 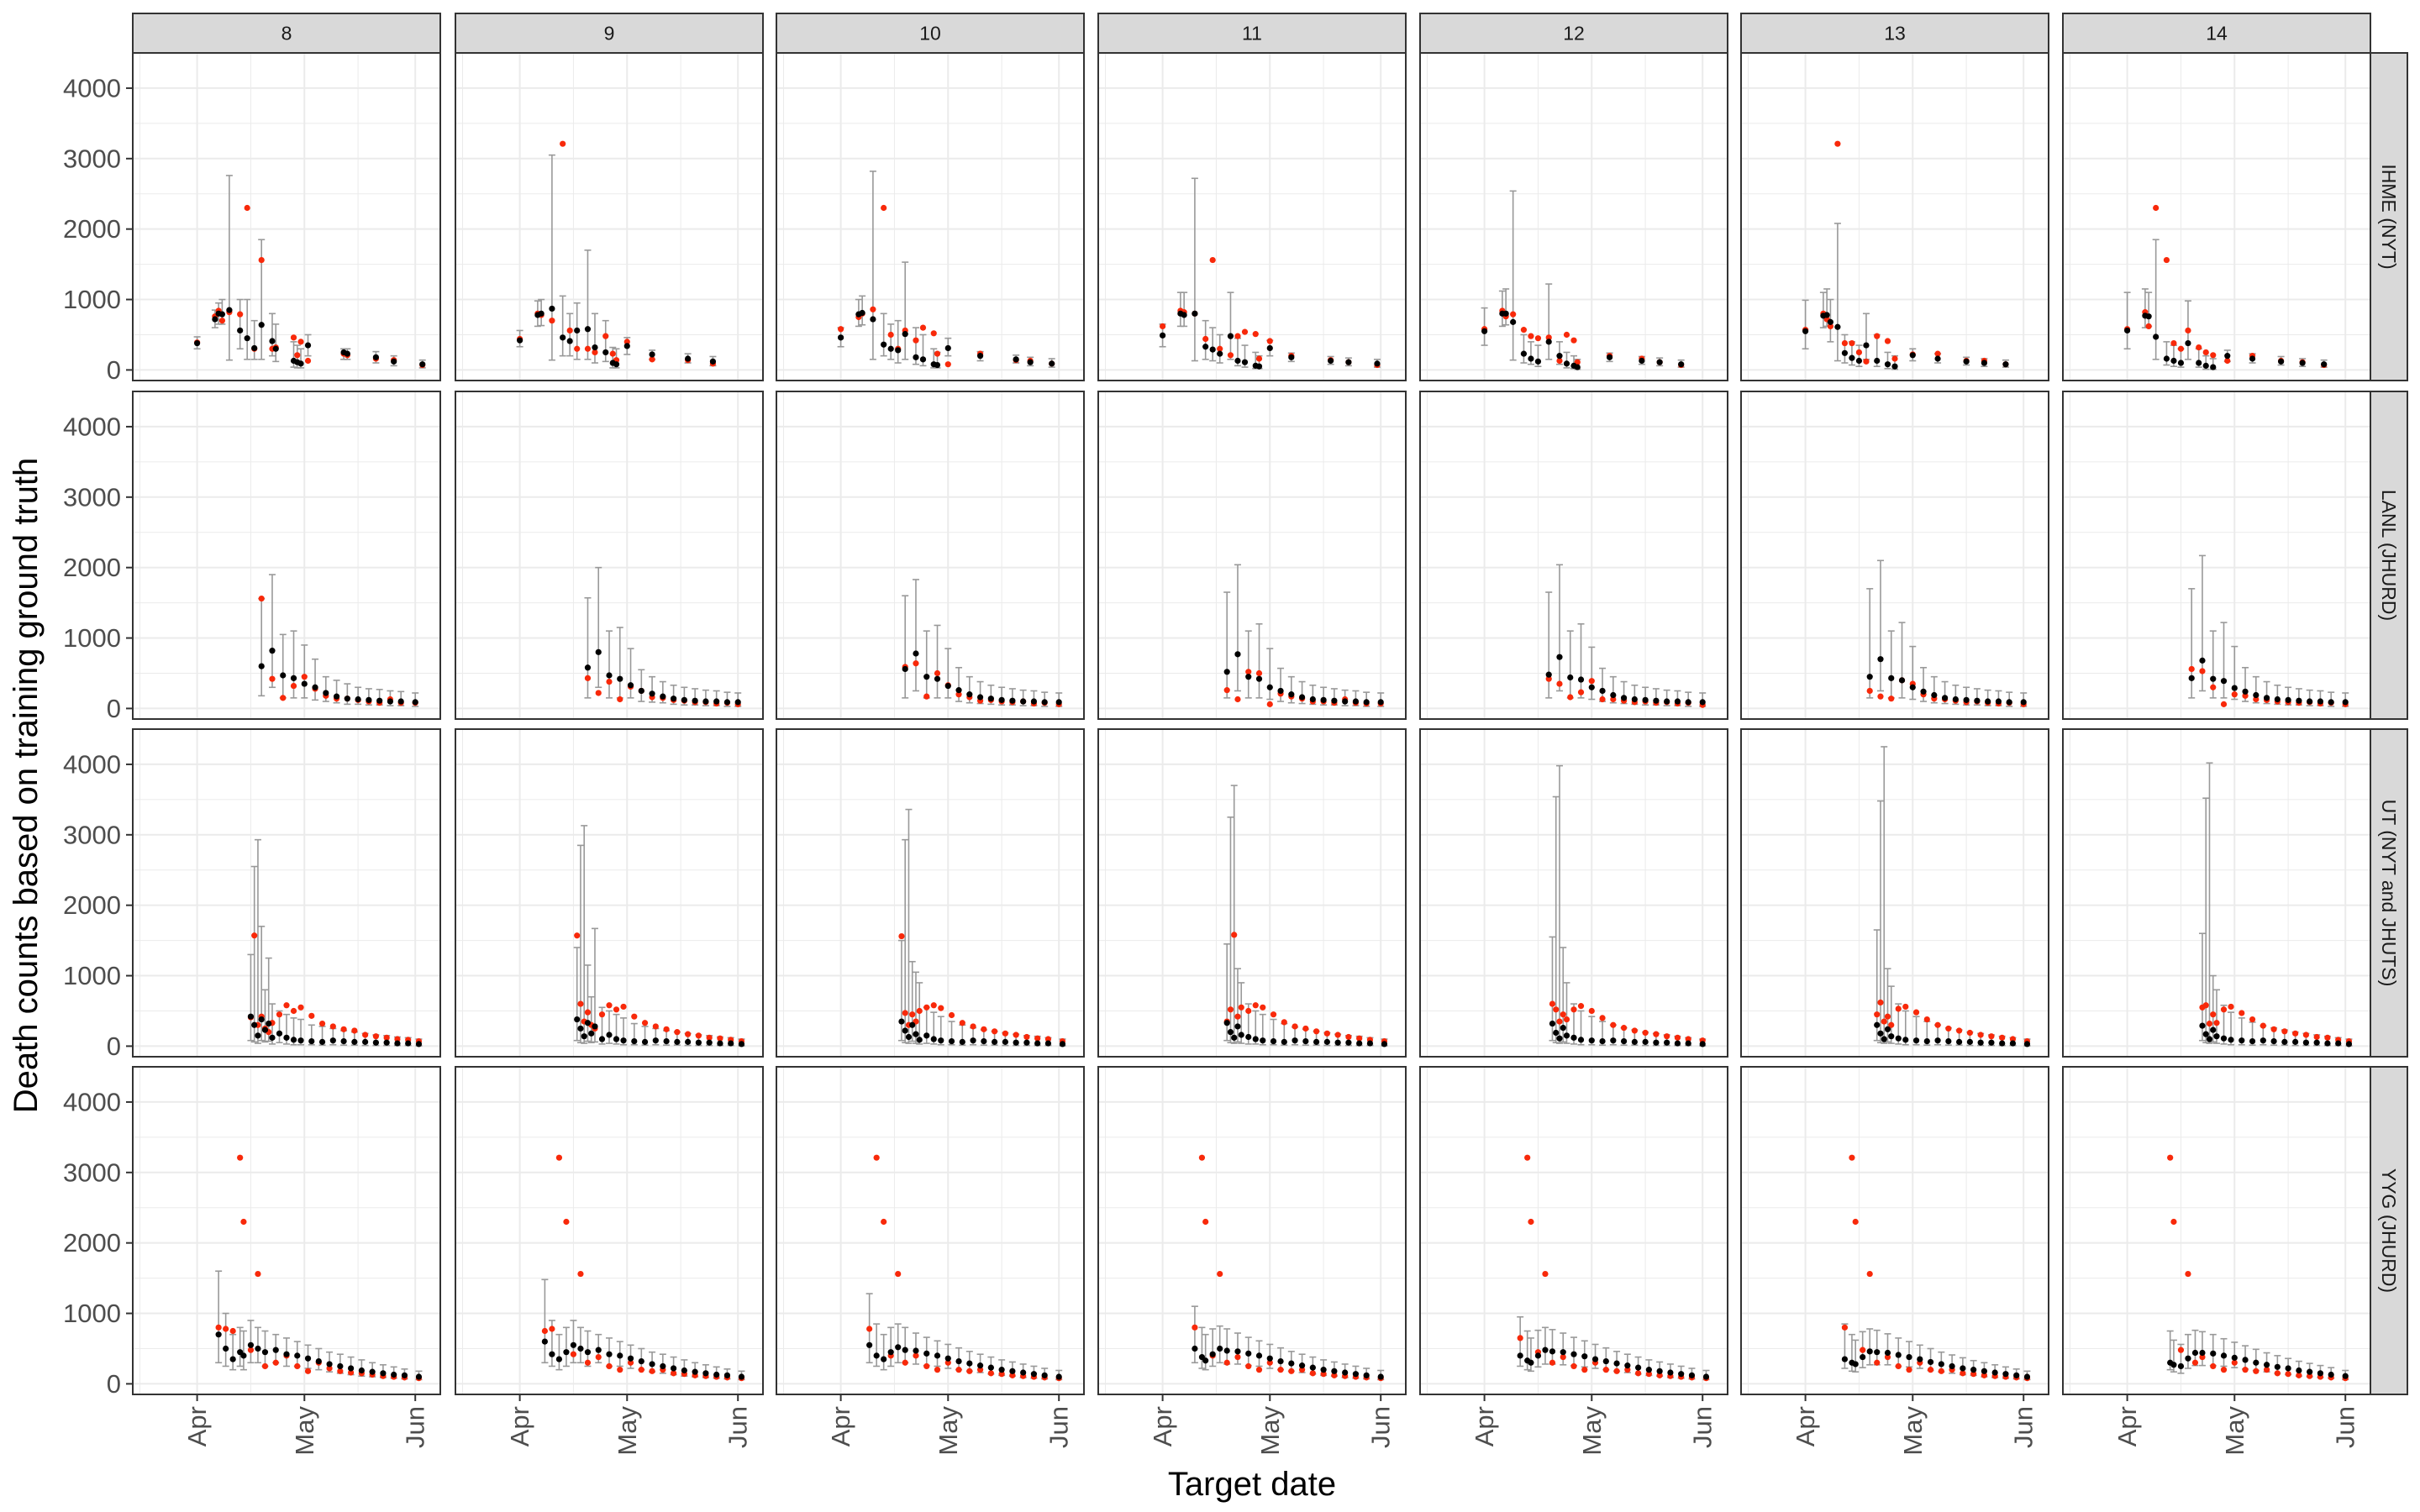 What do you see at coordinates (286, 893) in the screenshot?
I see `panel-border` at bounding box center [286, 893].